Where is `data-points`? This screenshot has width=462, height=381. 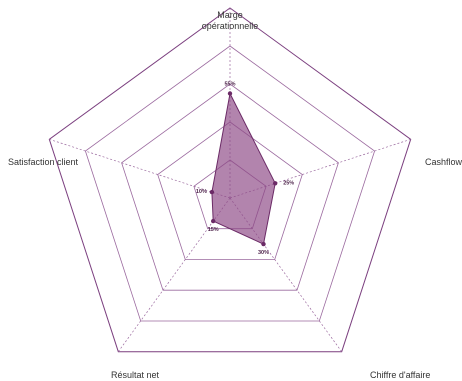
data-points is located at coordinates (243, 169).